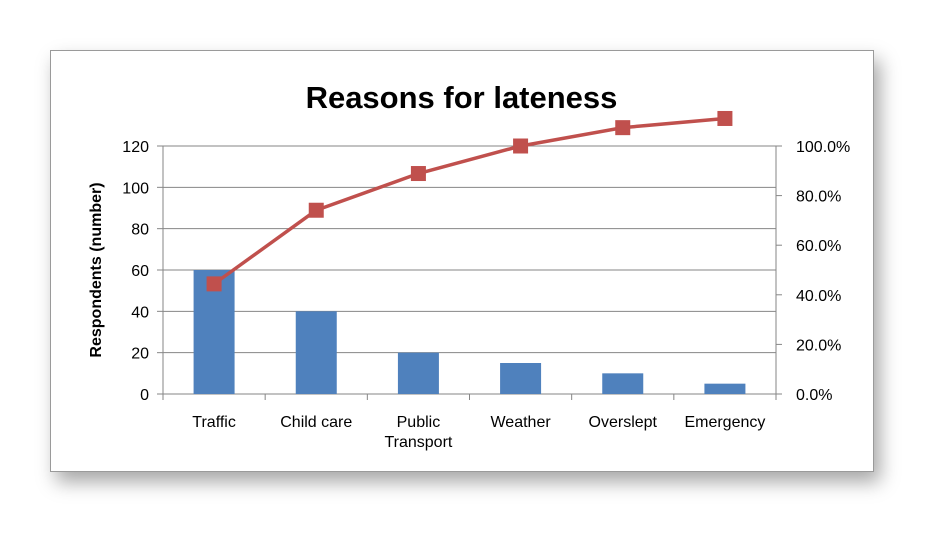 The image size is (939, 537). What do you see at coordinates (96, 269) in the screenshot?
I see `y-axis-label: Respondents (number)` at bounding box center [96, 269].